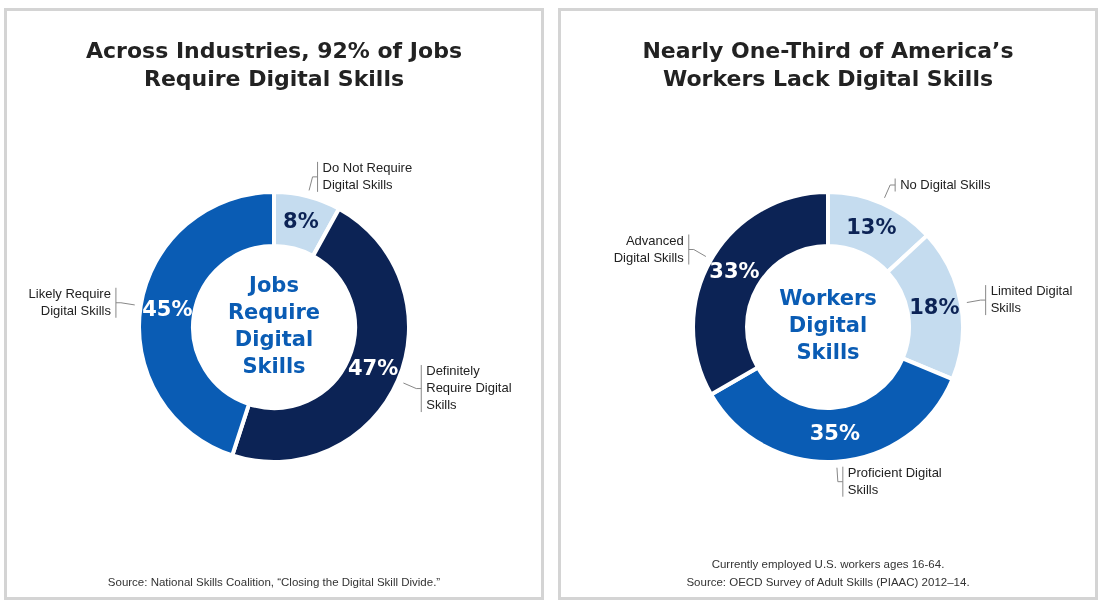 This screenshot has width=1105, height=608. What do you see at coordinates (274, 582) in the screenshot?
I see `source-note: Source: National Skills Coalition, “Closing the Digital Skill Divide.”` at bounding box center [274, 582].